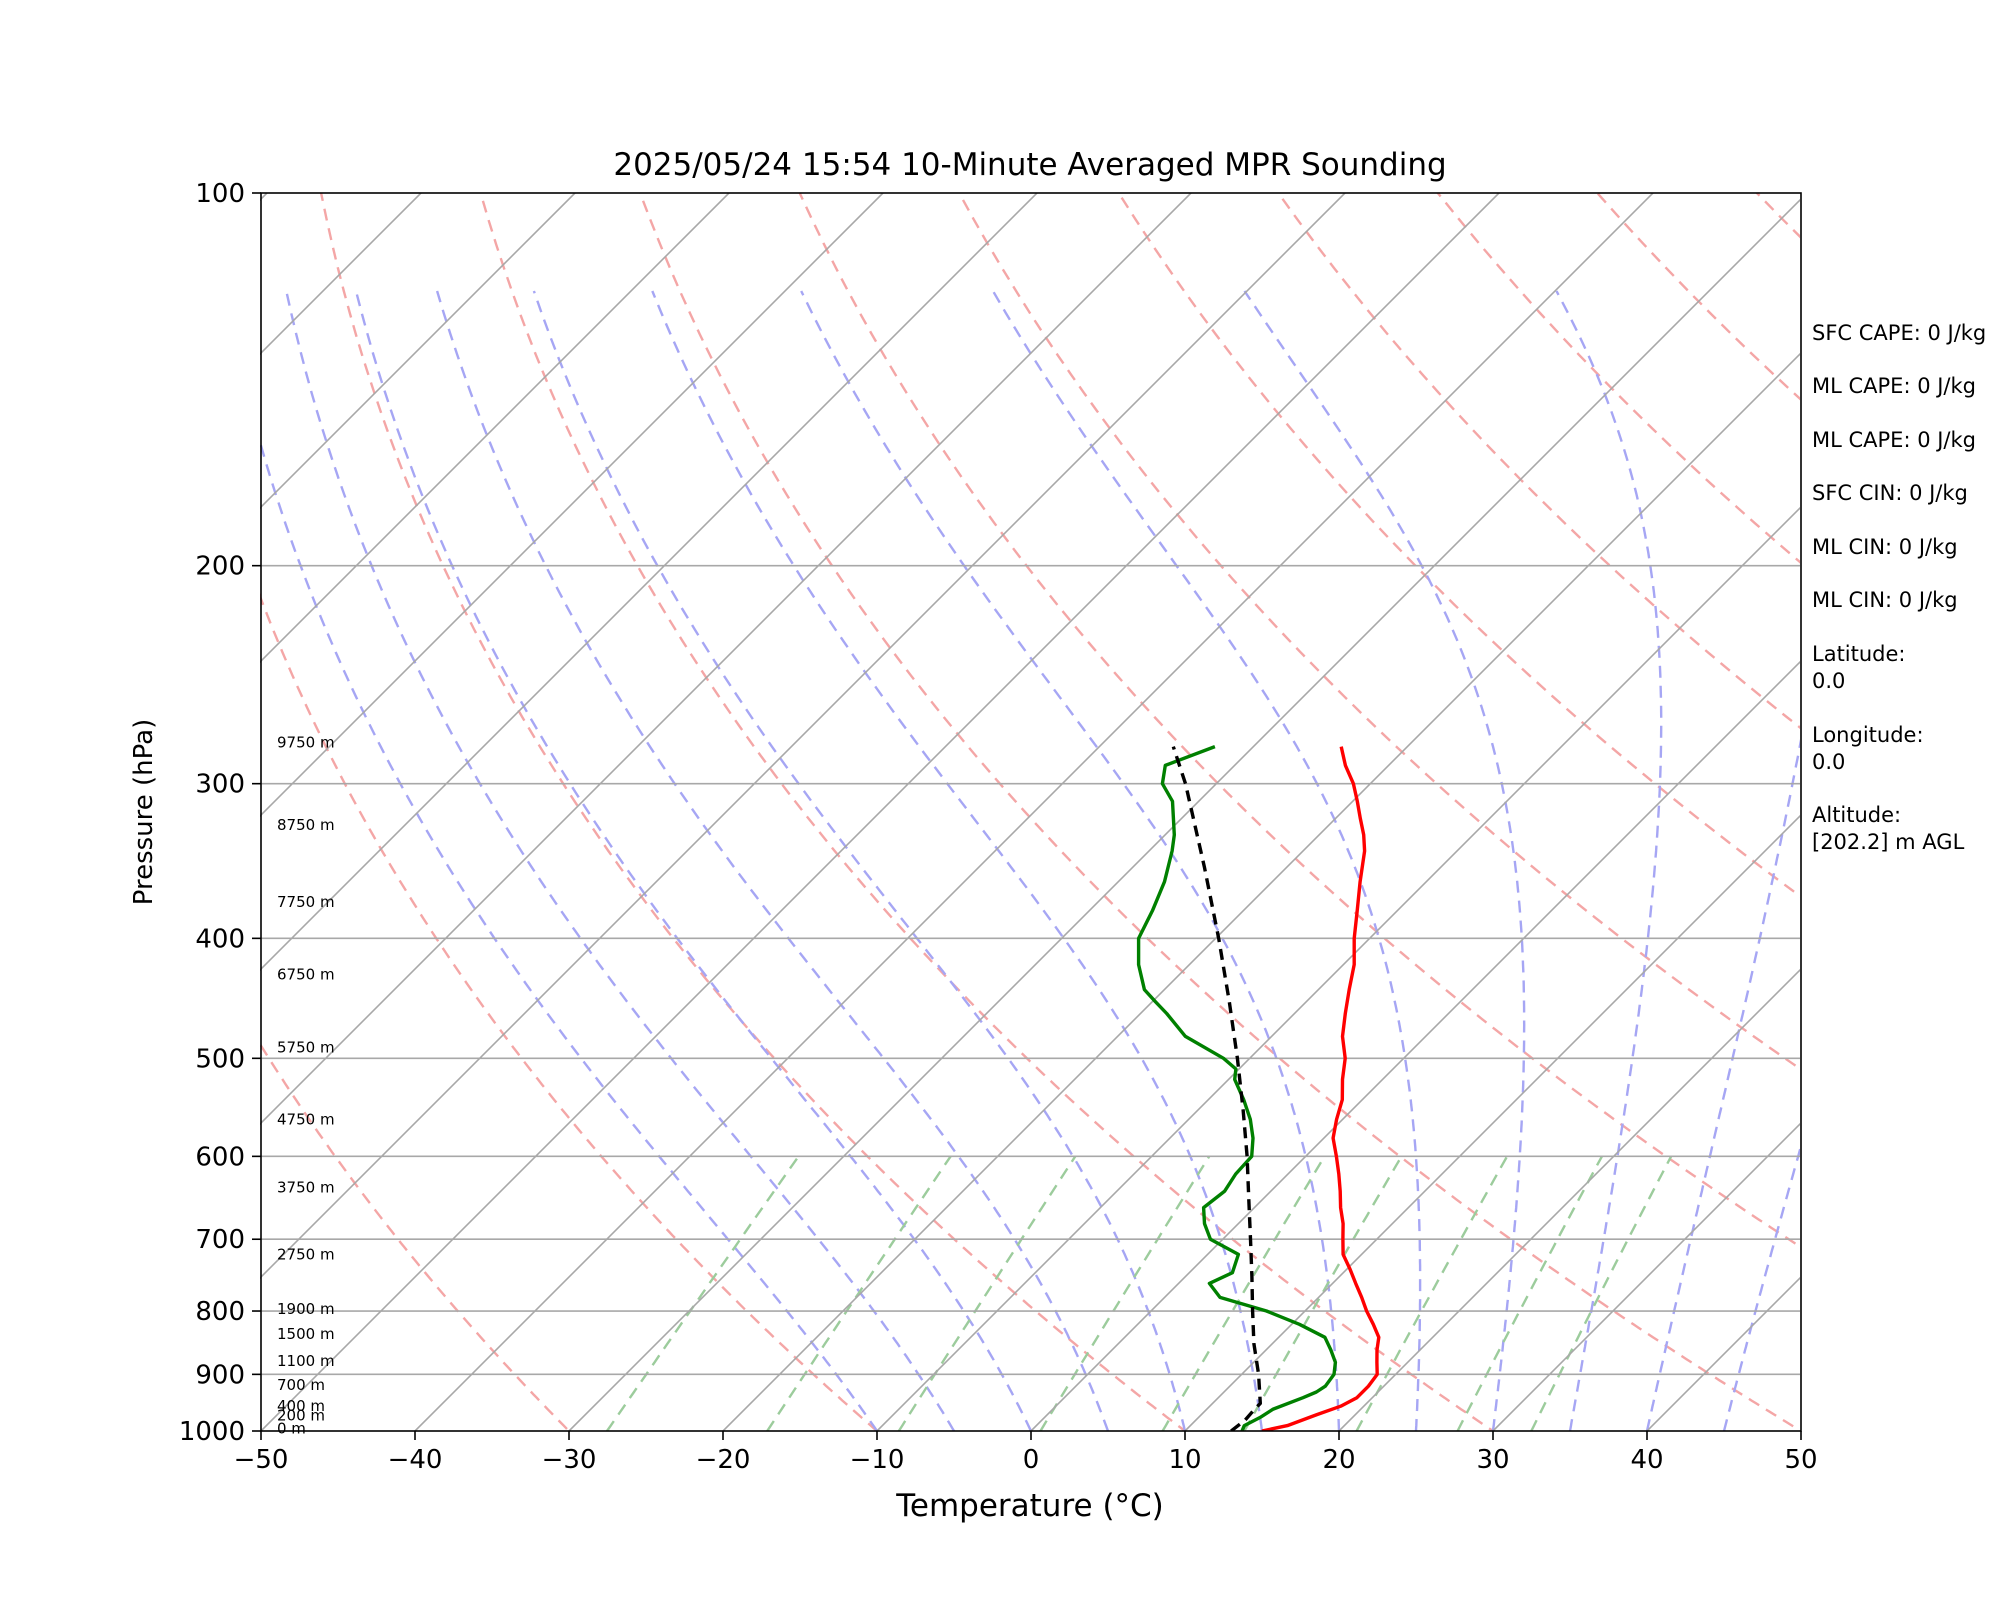 The width and height of the screenshot is (2000, 1600). I want to click on height-label: 0 m, so click(291, 1428).